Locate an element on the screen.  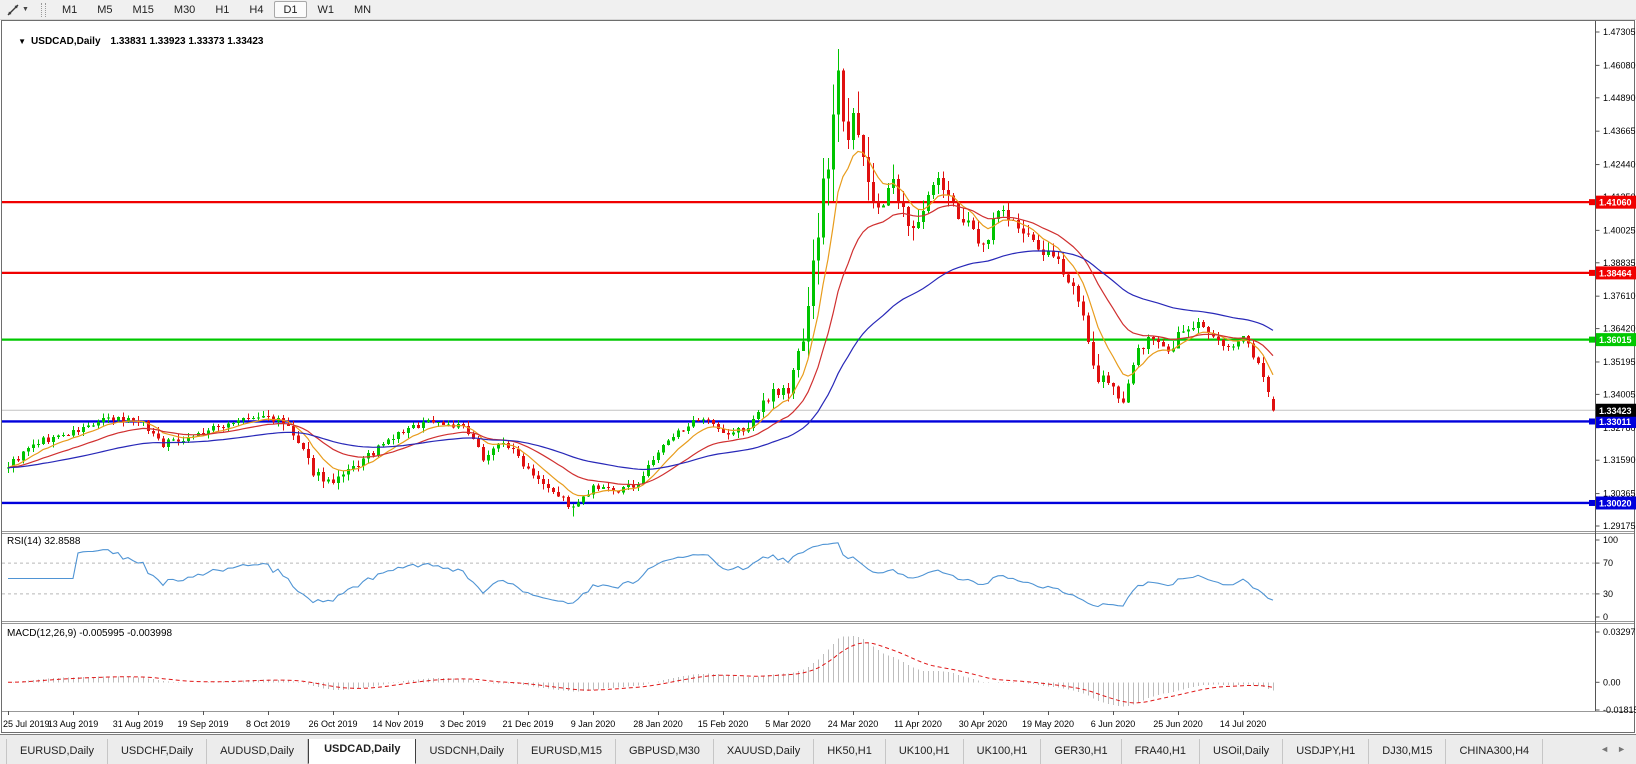
svg-text: 15 Feb 2020 is located at coordinates (723, 724).